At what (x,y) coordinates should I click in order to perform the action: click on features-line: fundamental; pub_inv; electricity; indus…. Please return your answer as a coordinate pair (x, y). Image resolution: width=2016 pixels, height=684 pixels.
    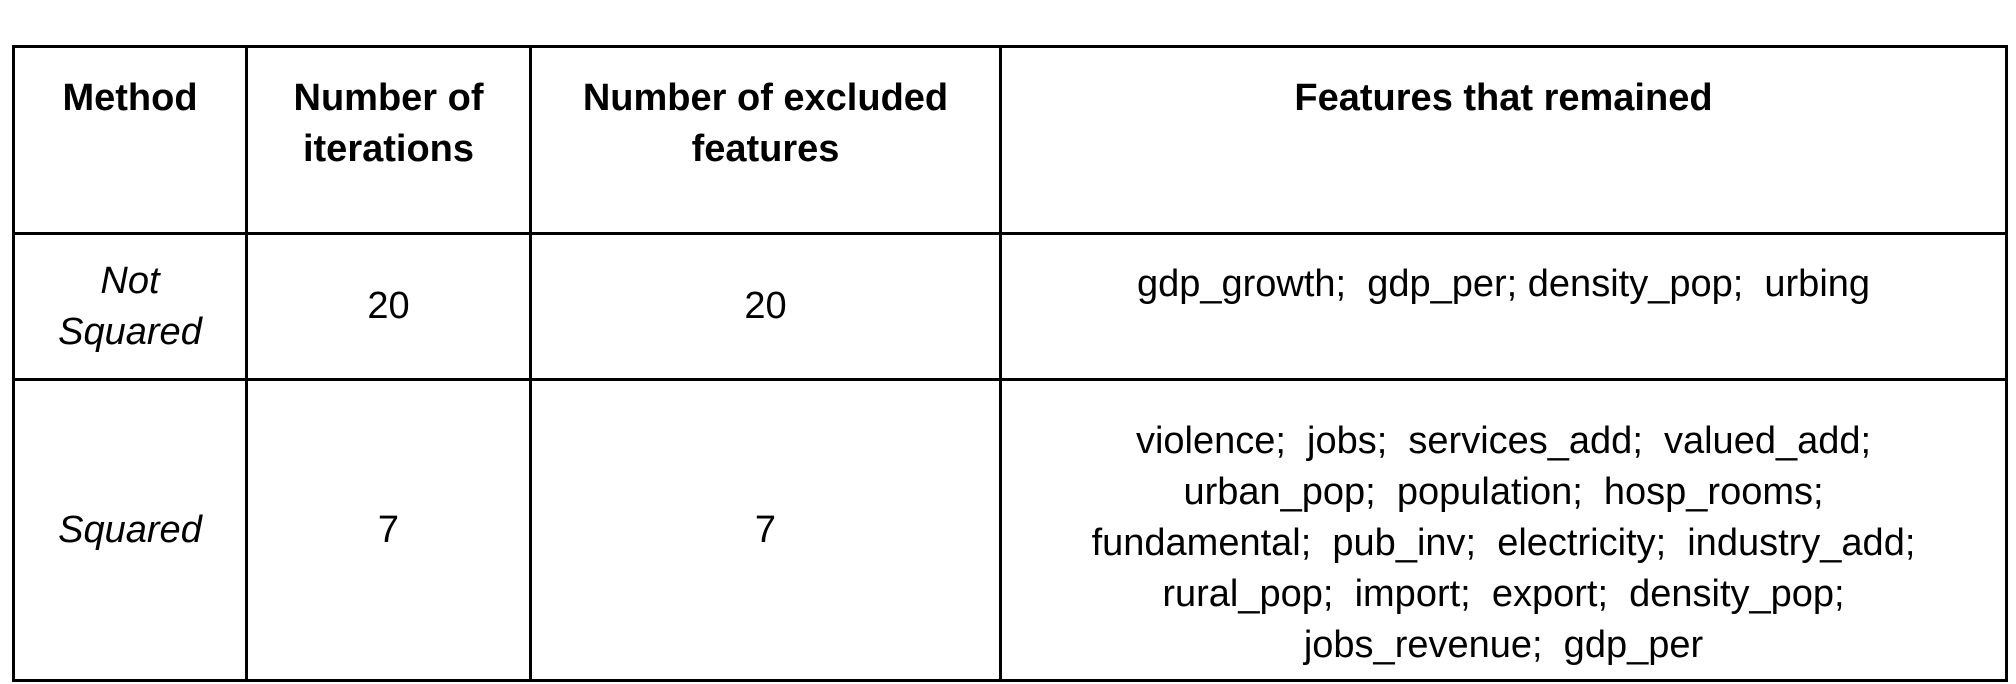
    Looking at the image, I should click on (1503, 542).